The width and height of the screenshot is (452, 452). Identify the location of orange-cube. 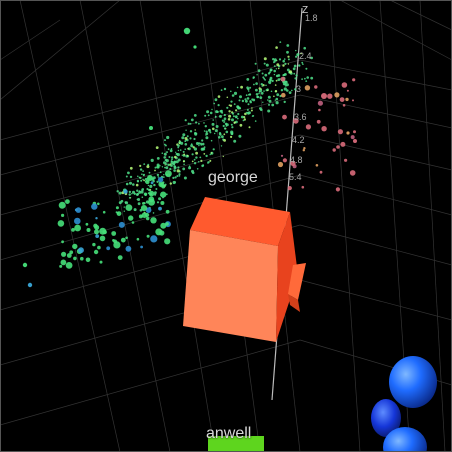
(244, 269).